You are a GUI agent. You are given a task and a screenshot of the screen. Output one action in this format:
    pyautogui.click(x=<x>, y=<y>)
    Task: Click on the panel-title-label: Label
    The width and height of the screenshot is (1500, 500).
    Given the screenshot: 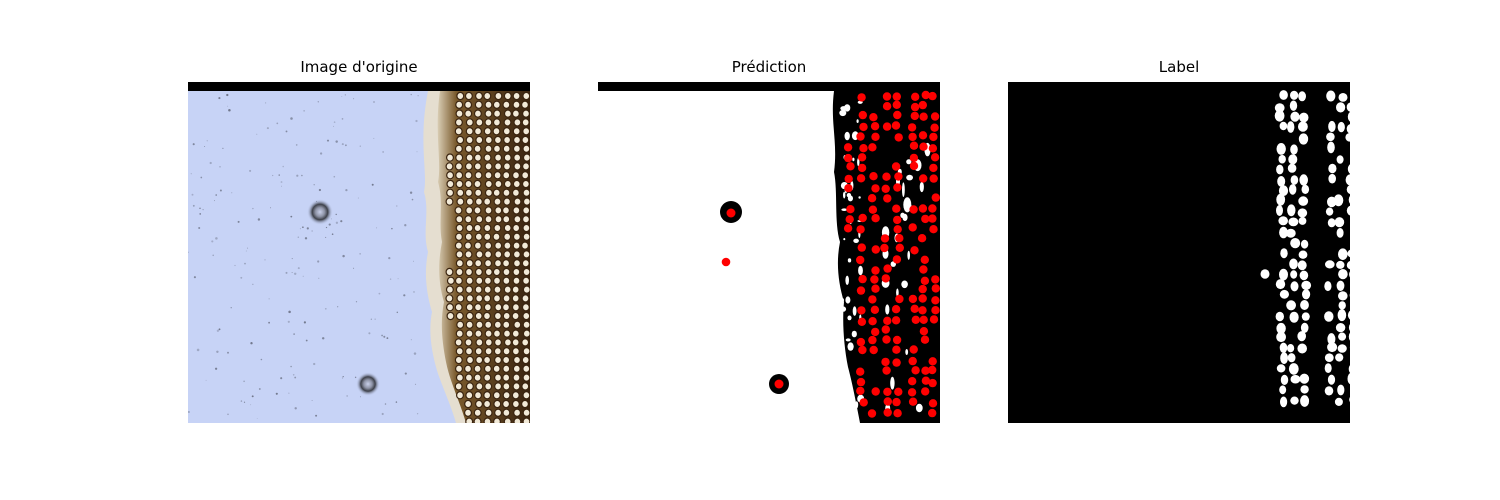 What is the action you would take?
    pyautogui.click(x=1179, y=67)
    